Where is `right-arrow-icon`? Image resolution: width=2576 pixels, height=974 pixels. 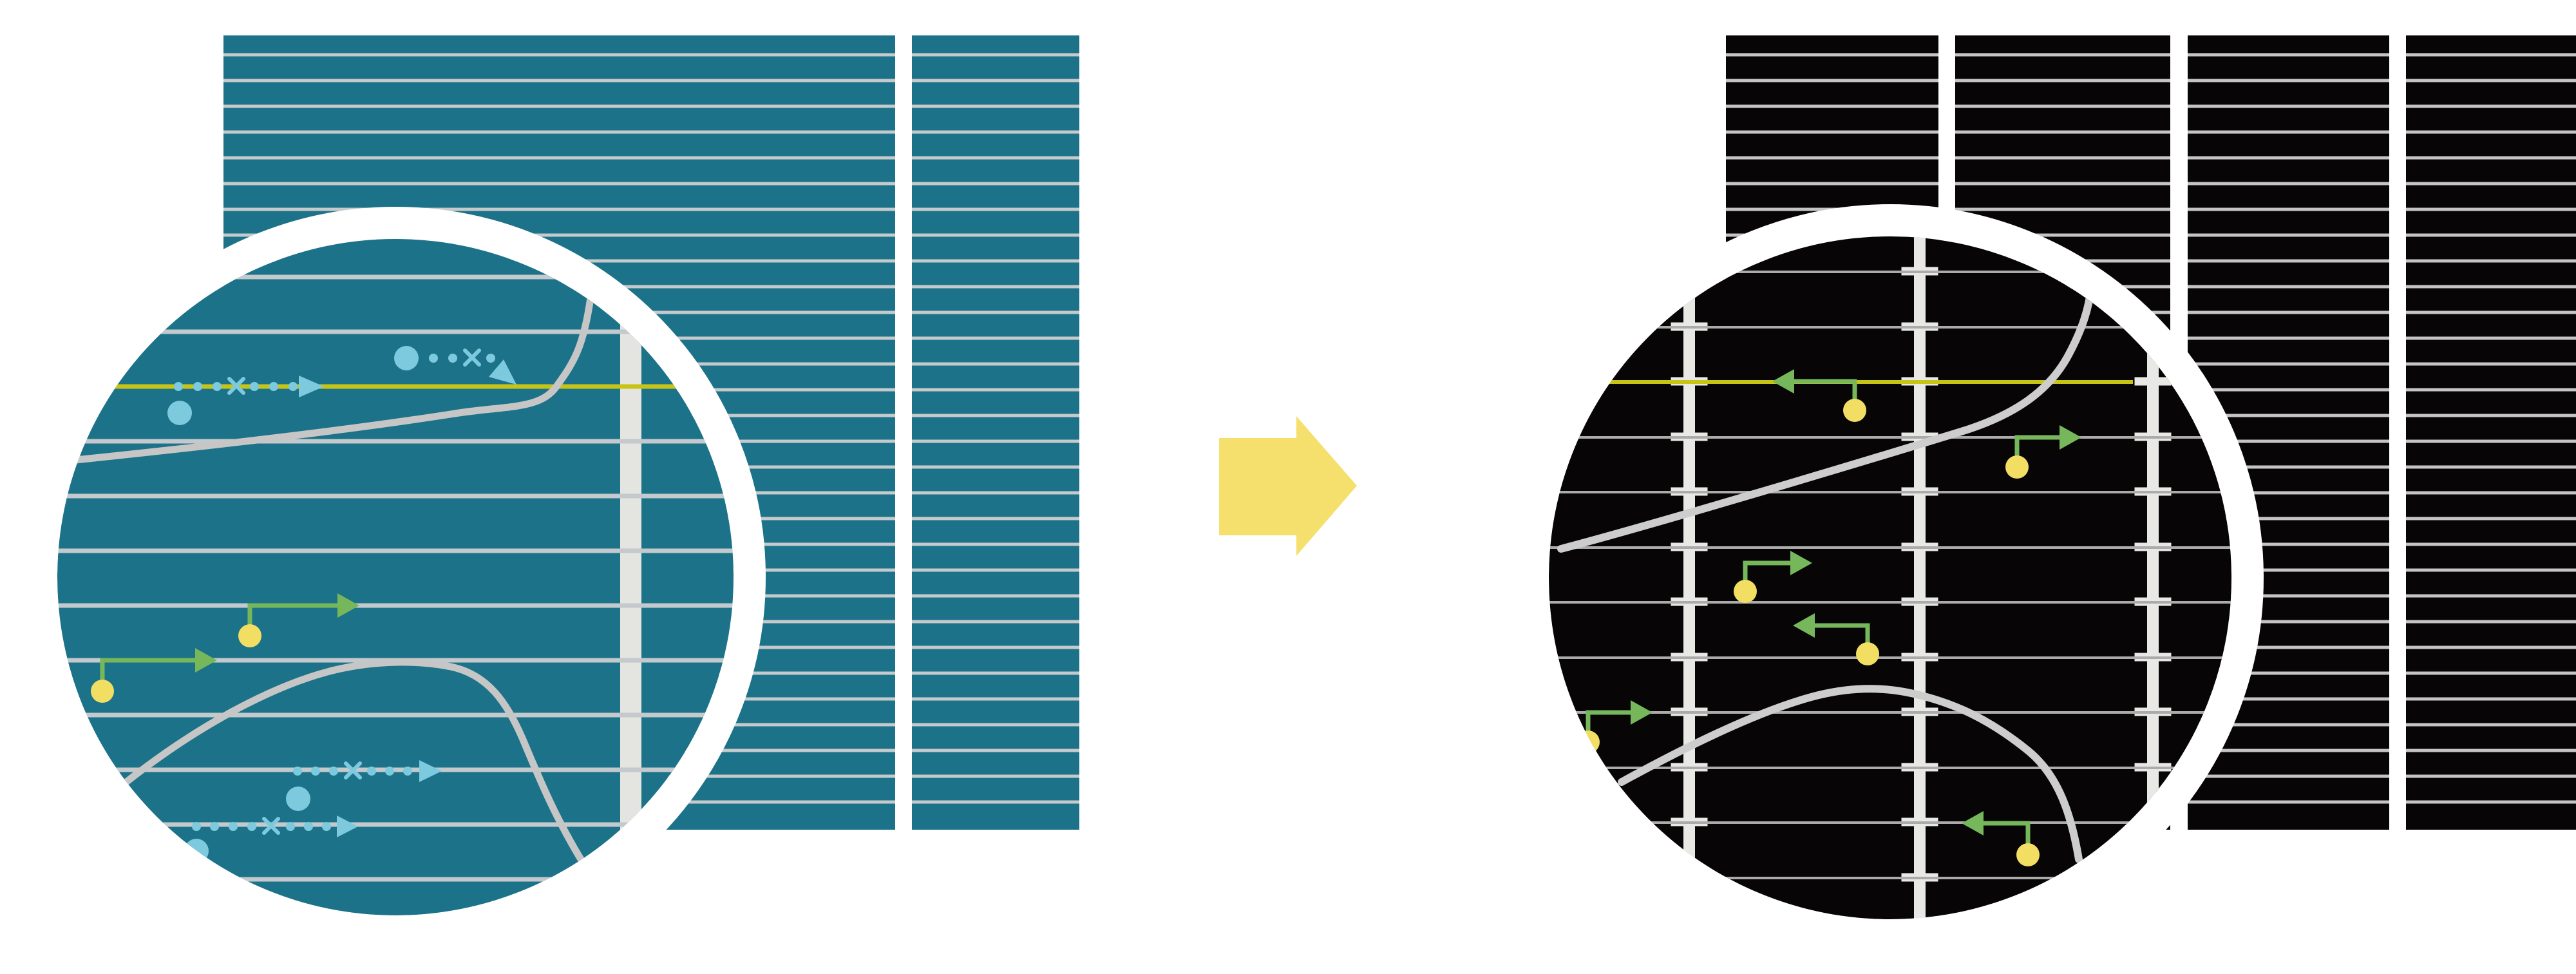
right-arrow-icon is located at coordinates (1288, 486).